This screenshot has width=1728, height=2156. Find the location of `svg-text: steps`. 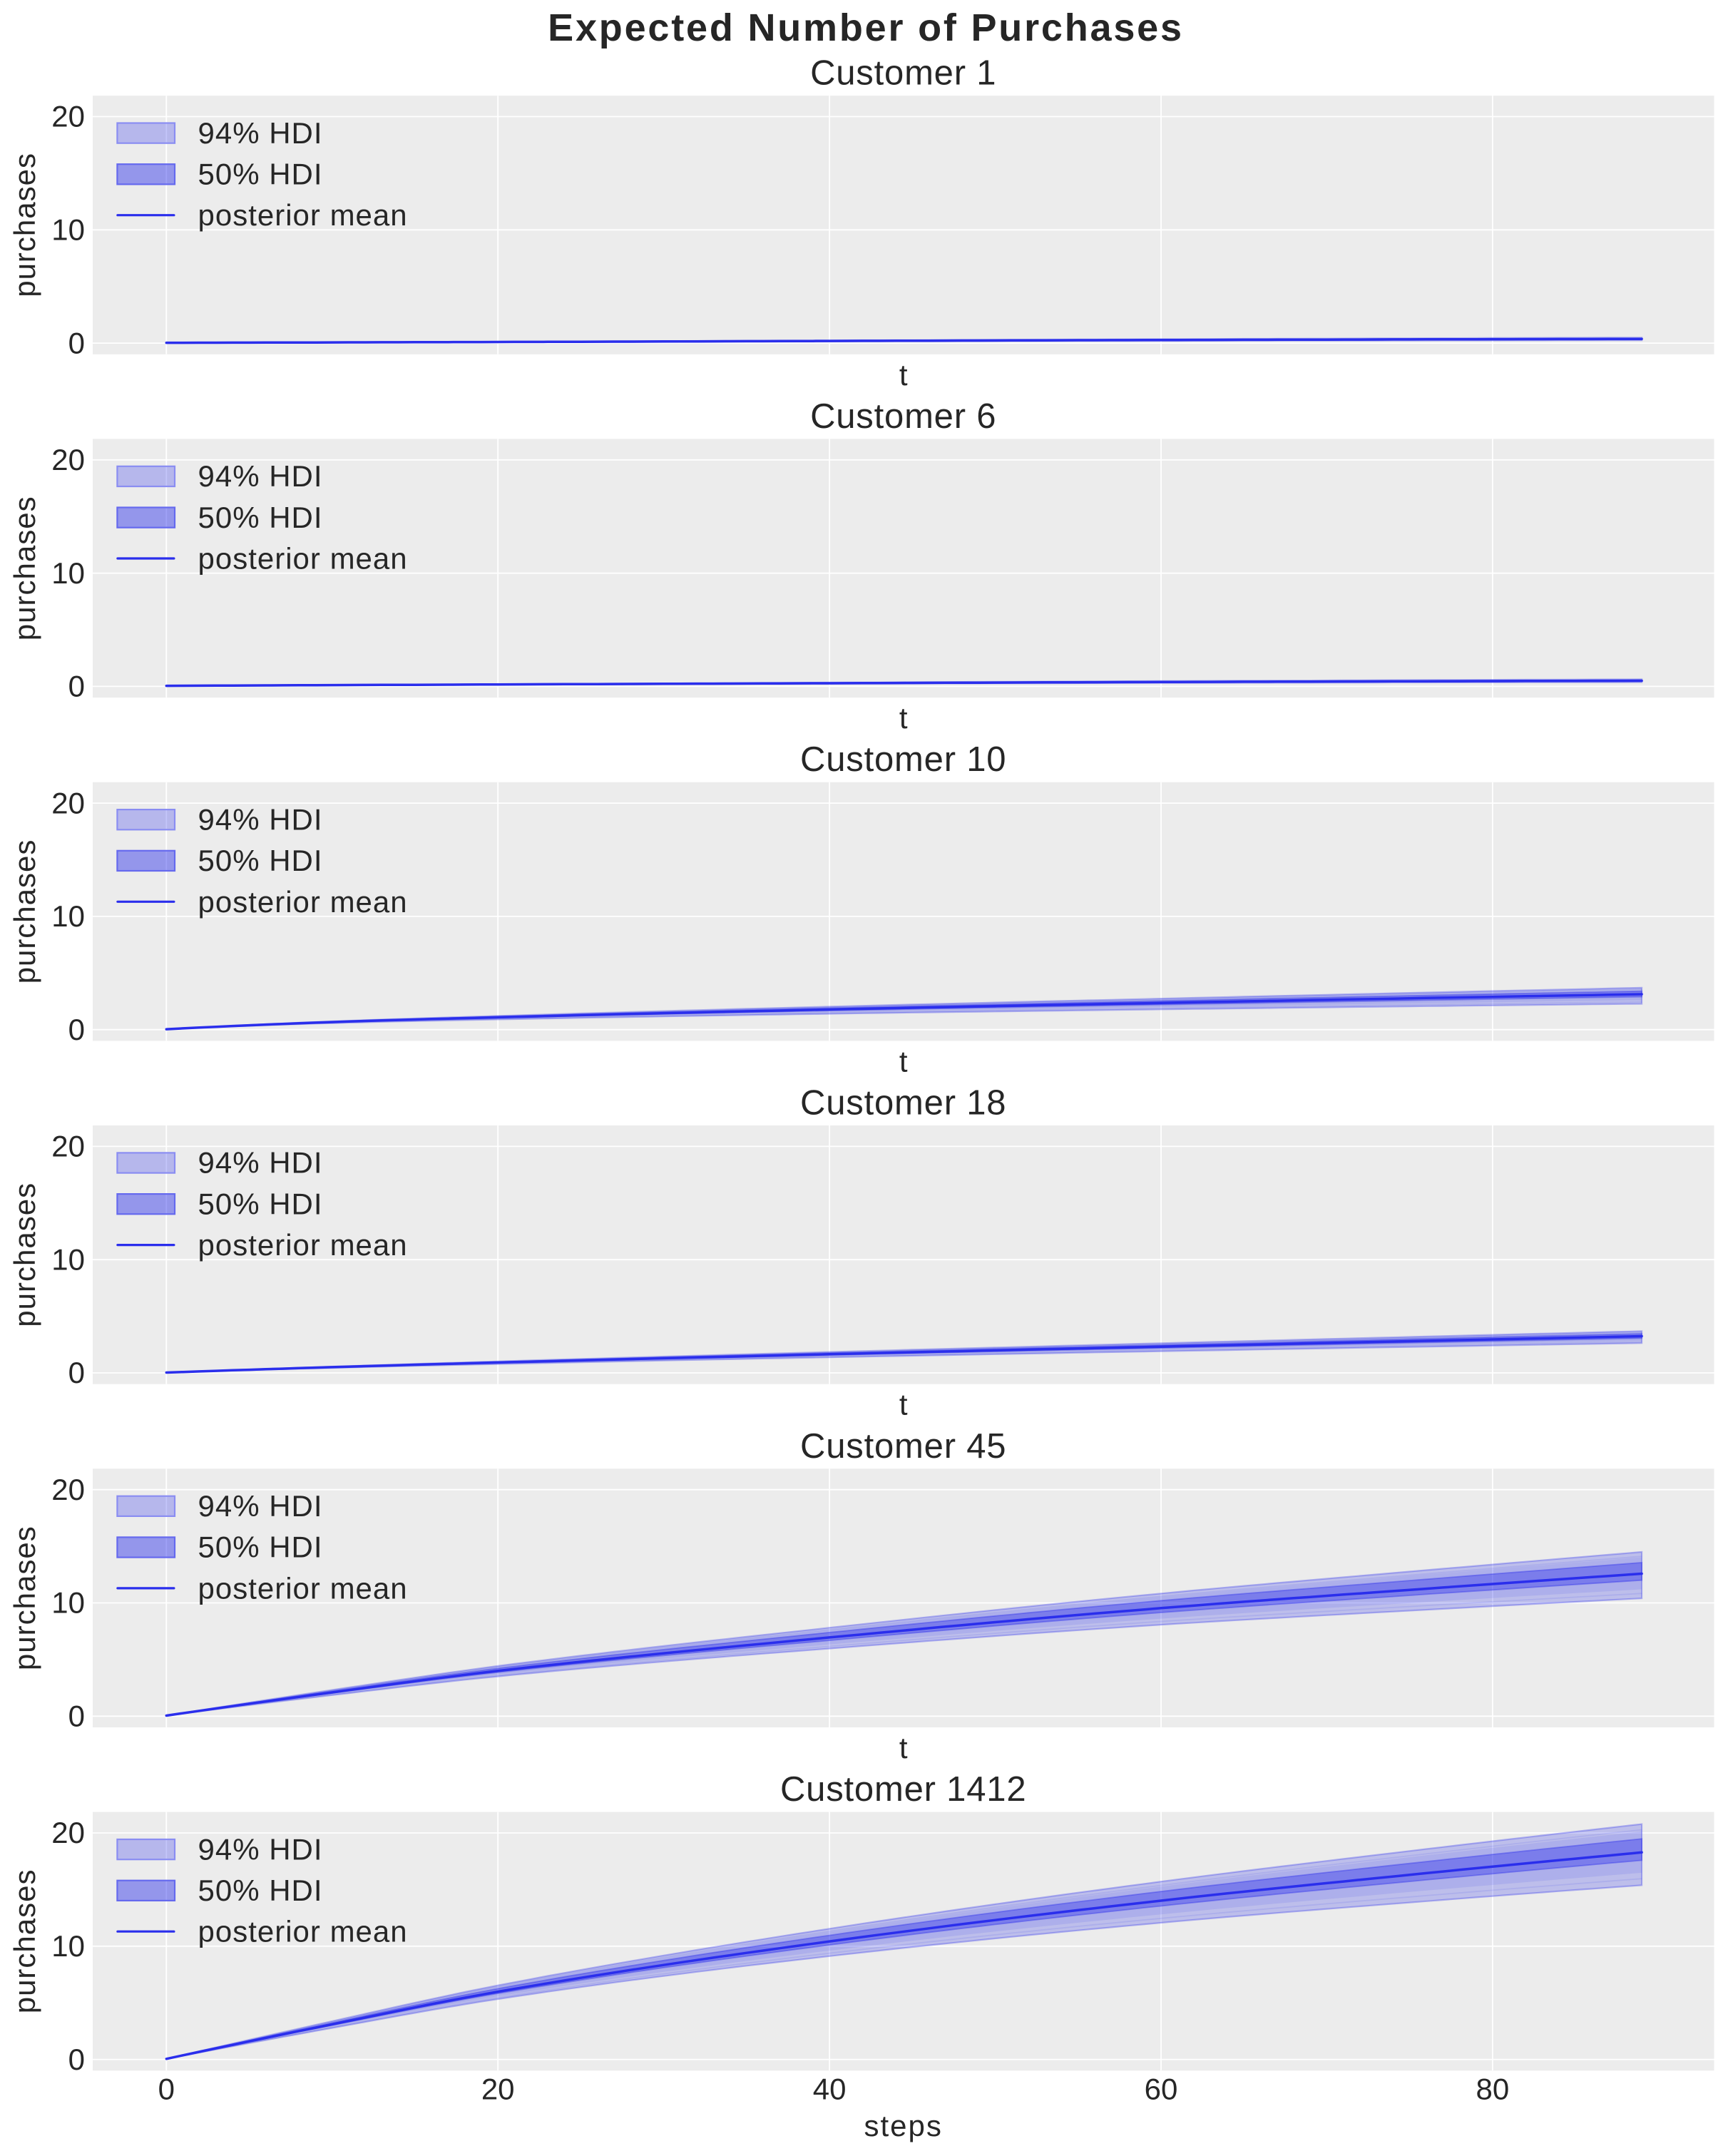

svg-text: steps is located at coordinates (904, 2125).